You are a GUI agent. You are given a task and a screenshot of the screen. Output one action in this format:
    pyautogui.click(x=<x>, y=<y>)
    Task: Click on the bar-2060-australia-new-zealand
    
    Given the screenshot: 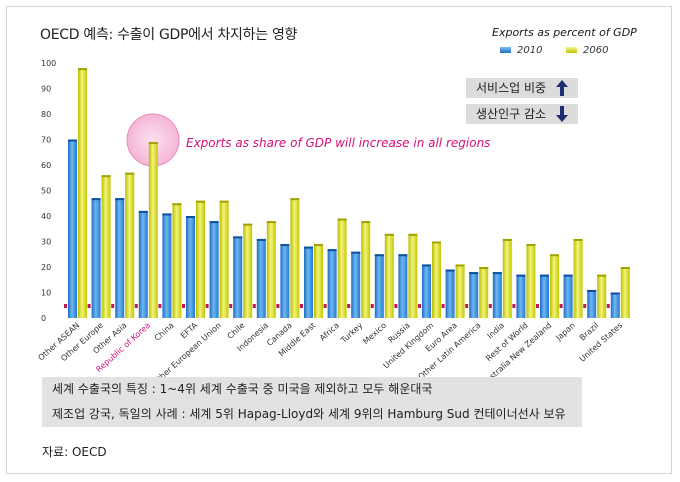 What is the action you would take?
    pyautogui.click(x=554, y=286)
    